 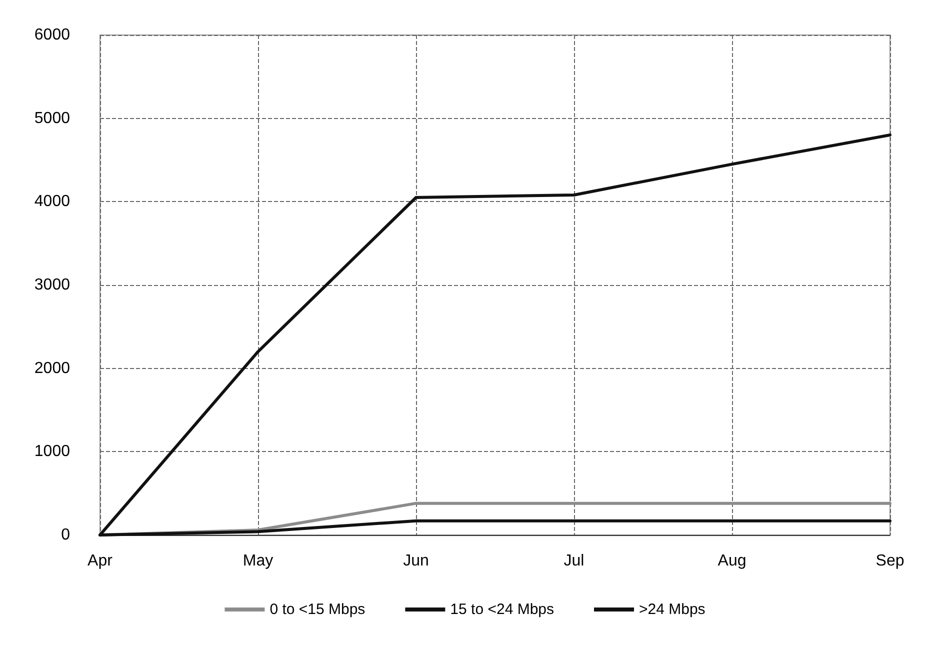 I want to click on y-tick-label: 5000, so click(x=52, y=118).